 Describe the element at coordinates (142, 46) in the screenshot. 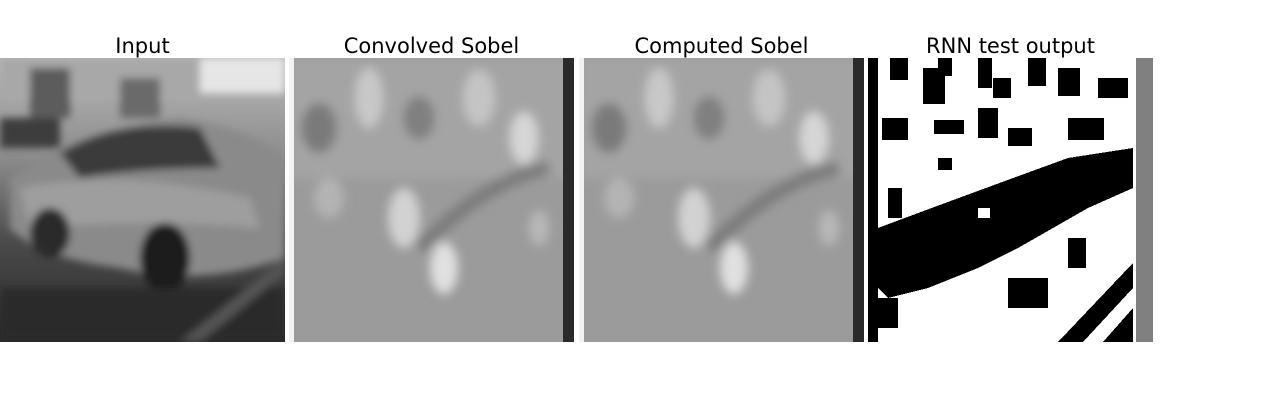

I see `panel-title: Input` at that location.